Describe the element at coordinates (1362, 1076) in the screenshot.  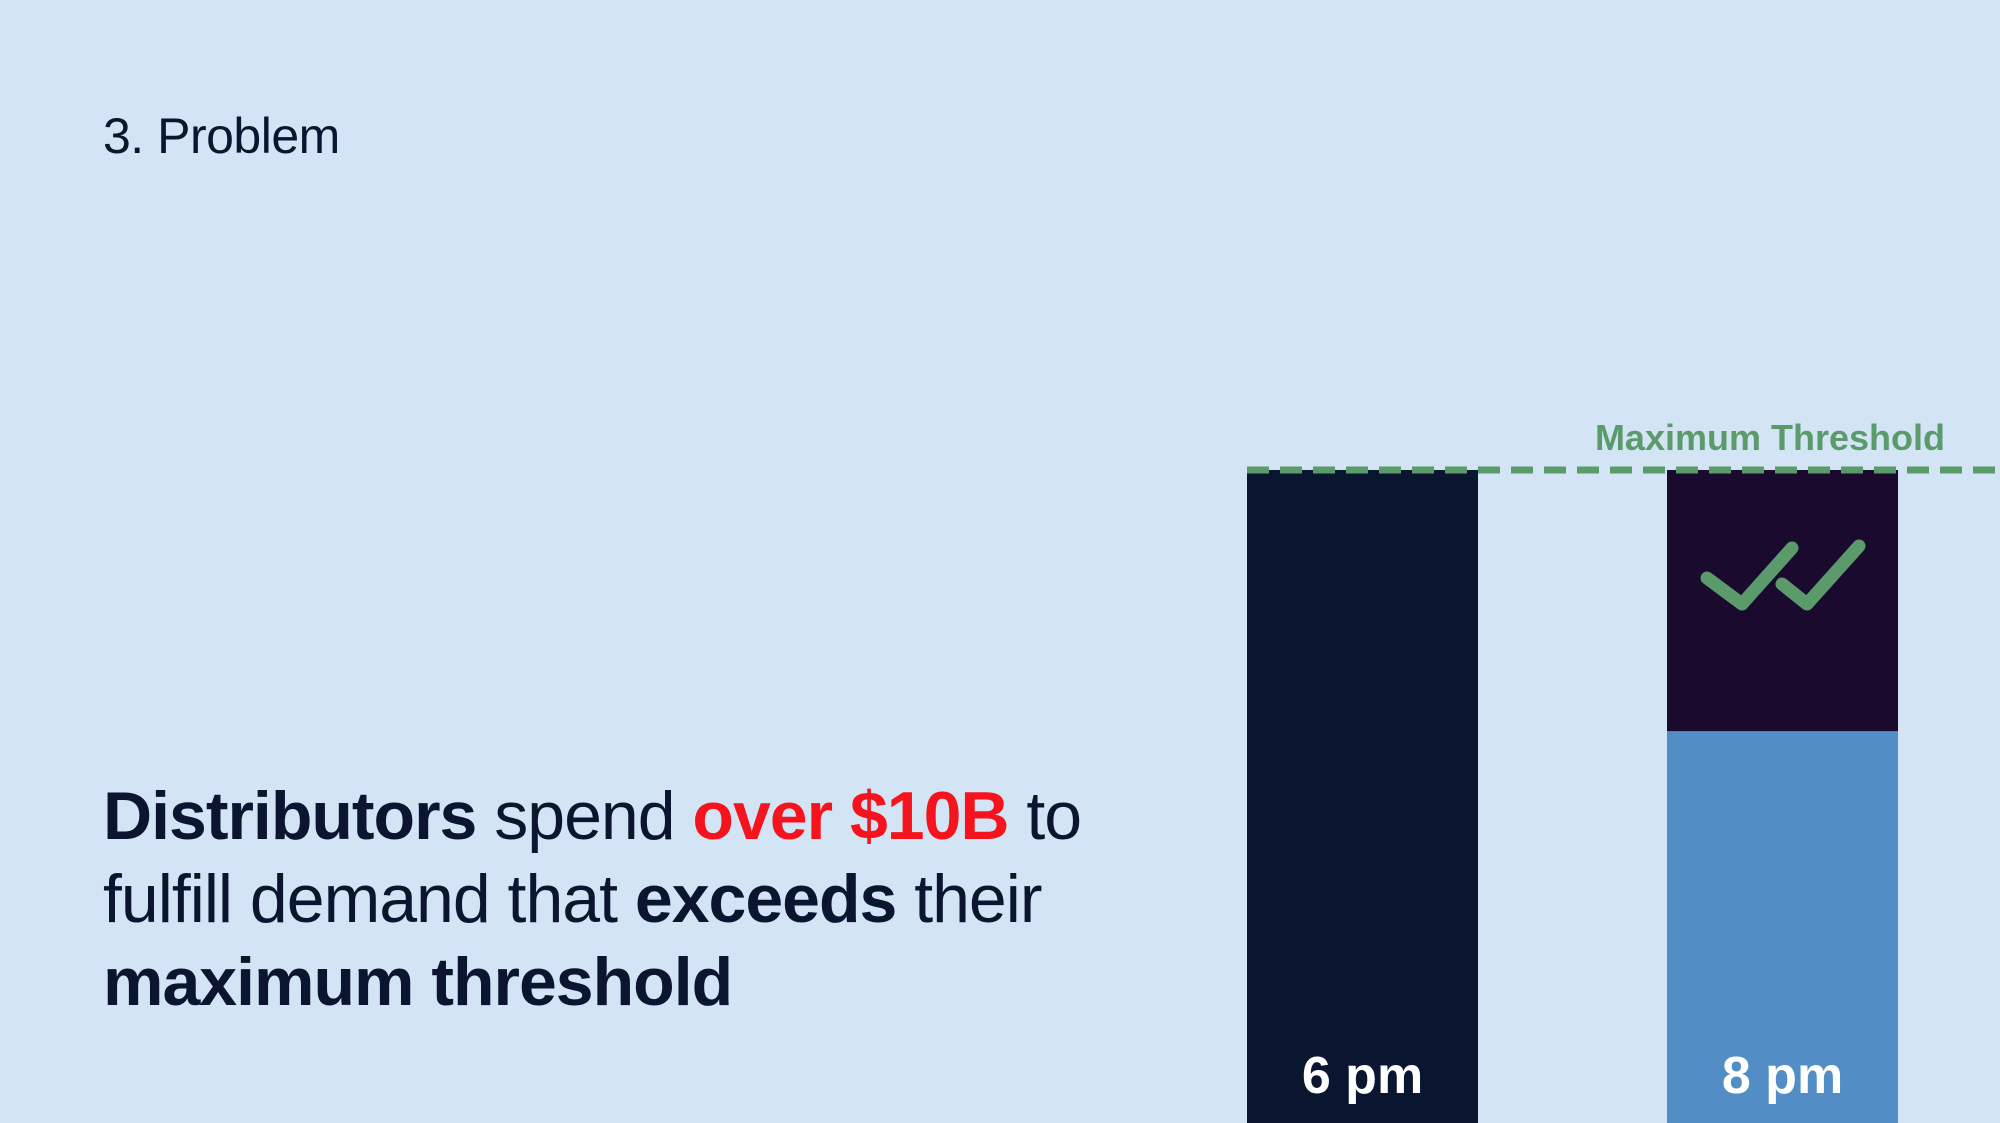
I see `bar-label: 6 pm` at that location.